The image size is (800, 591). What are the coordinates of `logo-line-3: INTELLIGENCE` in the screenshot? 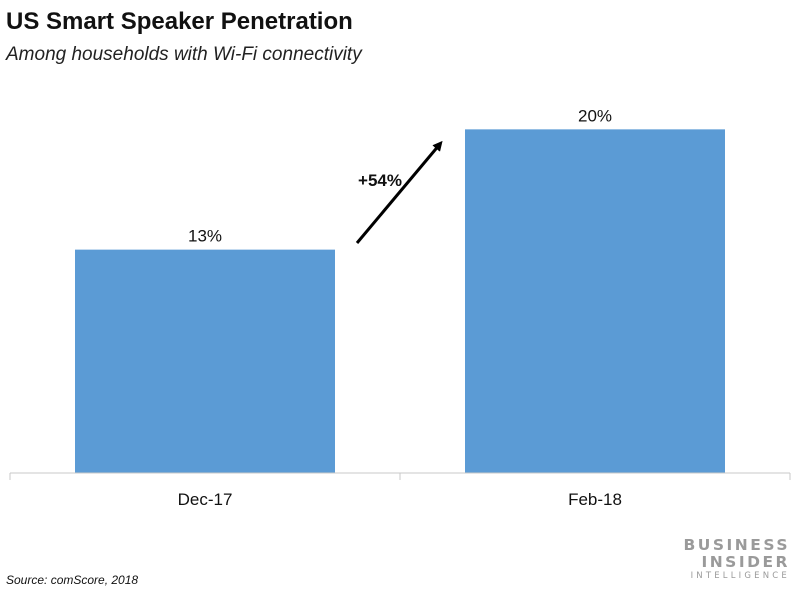 It's located at (740, 576).